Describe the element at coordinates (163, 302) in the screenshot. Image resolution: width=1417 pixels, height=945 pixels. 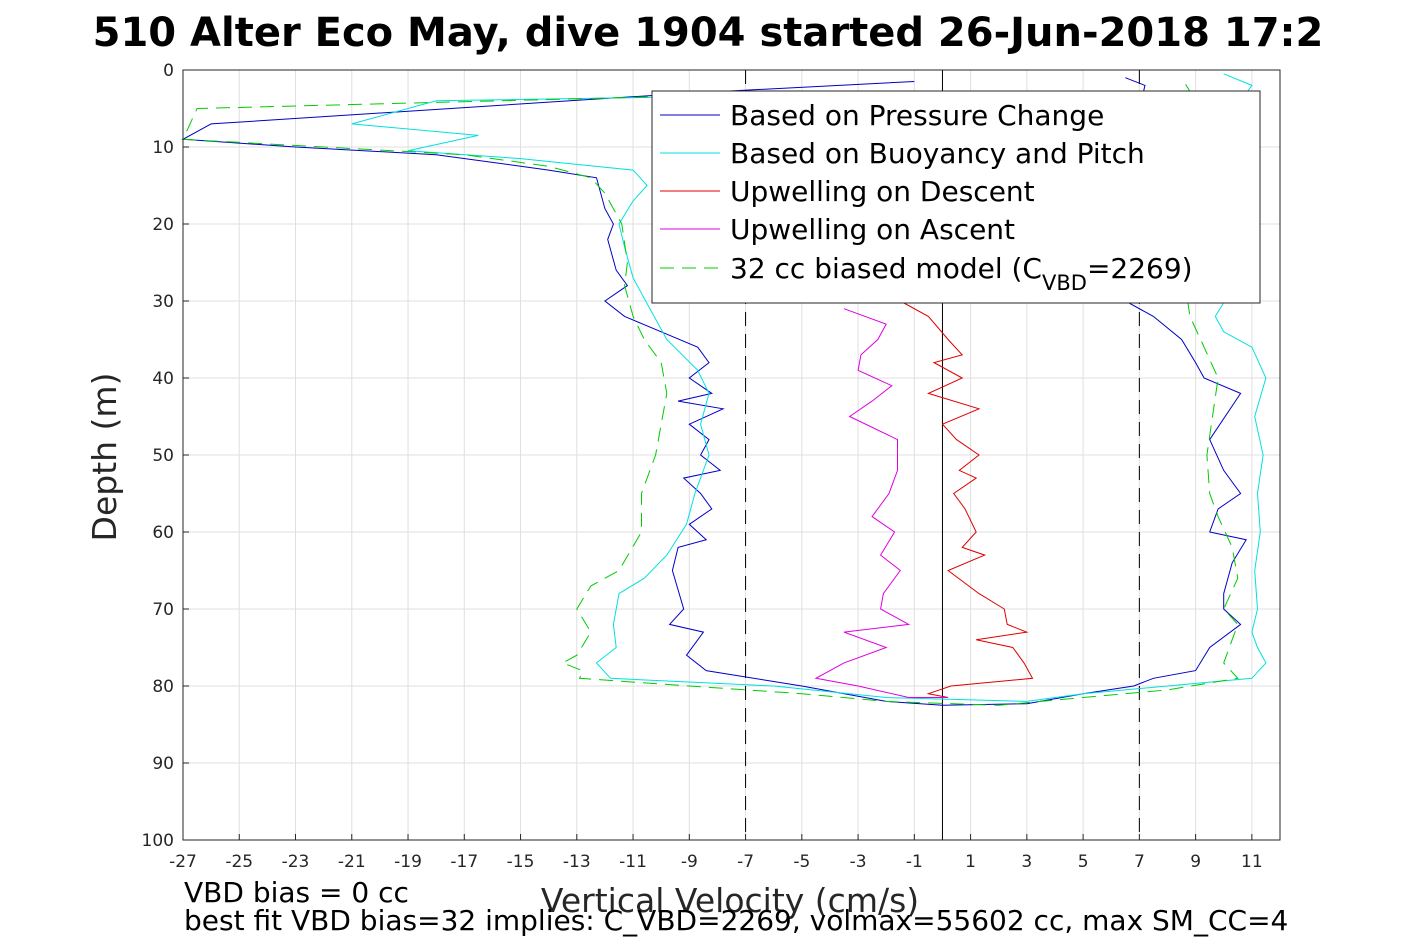
I see `y-tick-label: 30` at that location.